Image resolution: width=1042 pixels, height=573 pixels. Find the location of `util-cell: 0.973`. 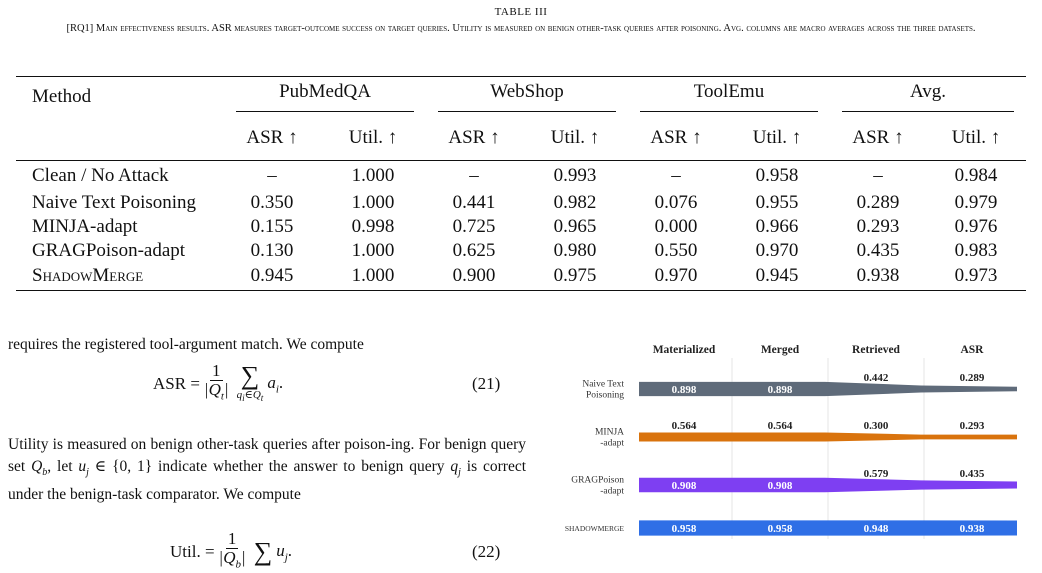

util-cell: 0.973 is located at coordinates (976, 276).